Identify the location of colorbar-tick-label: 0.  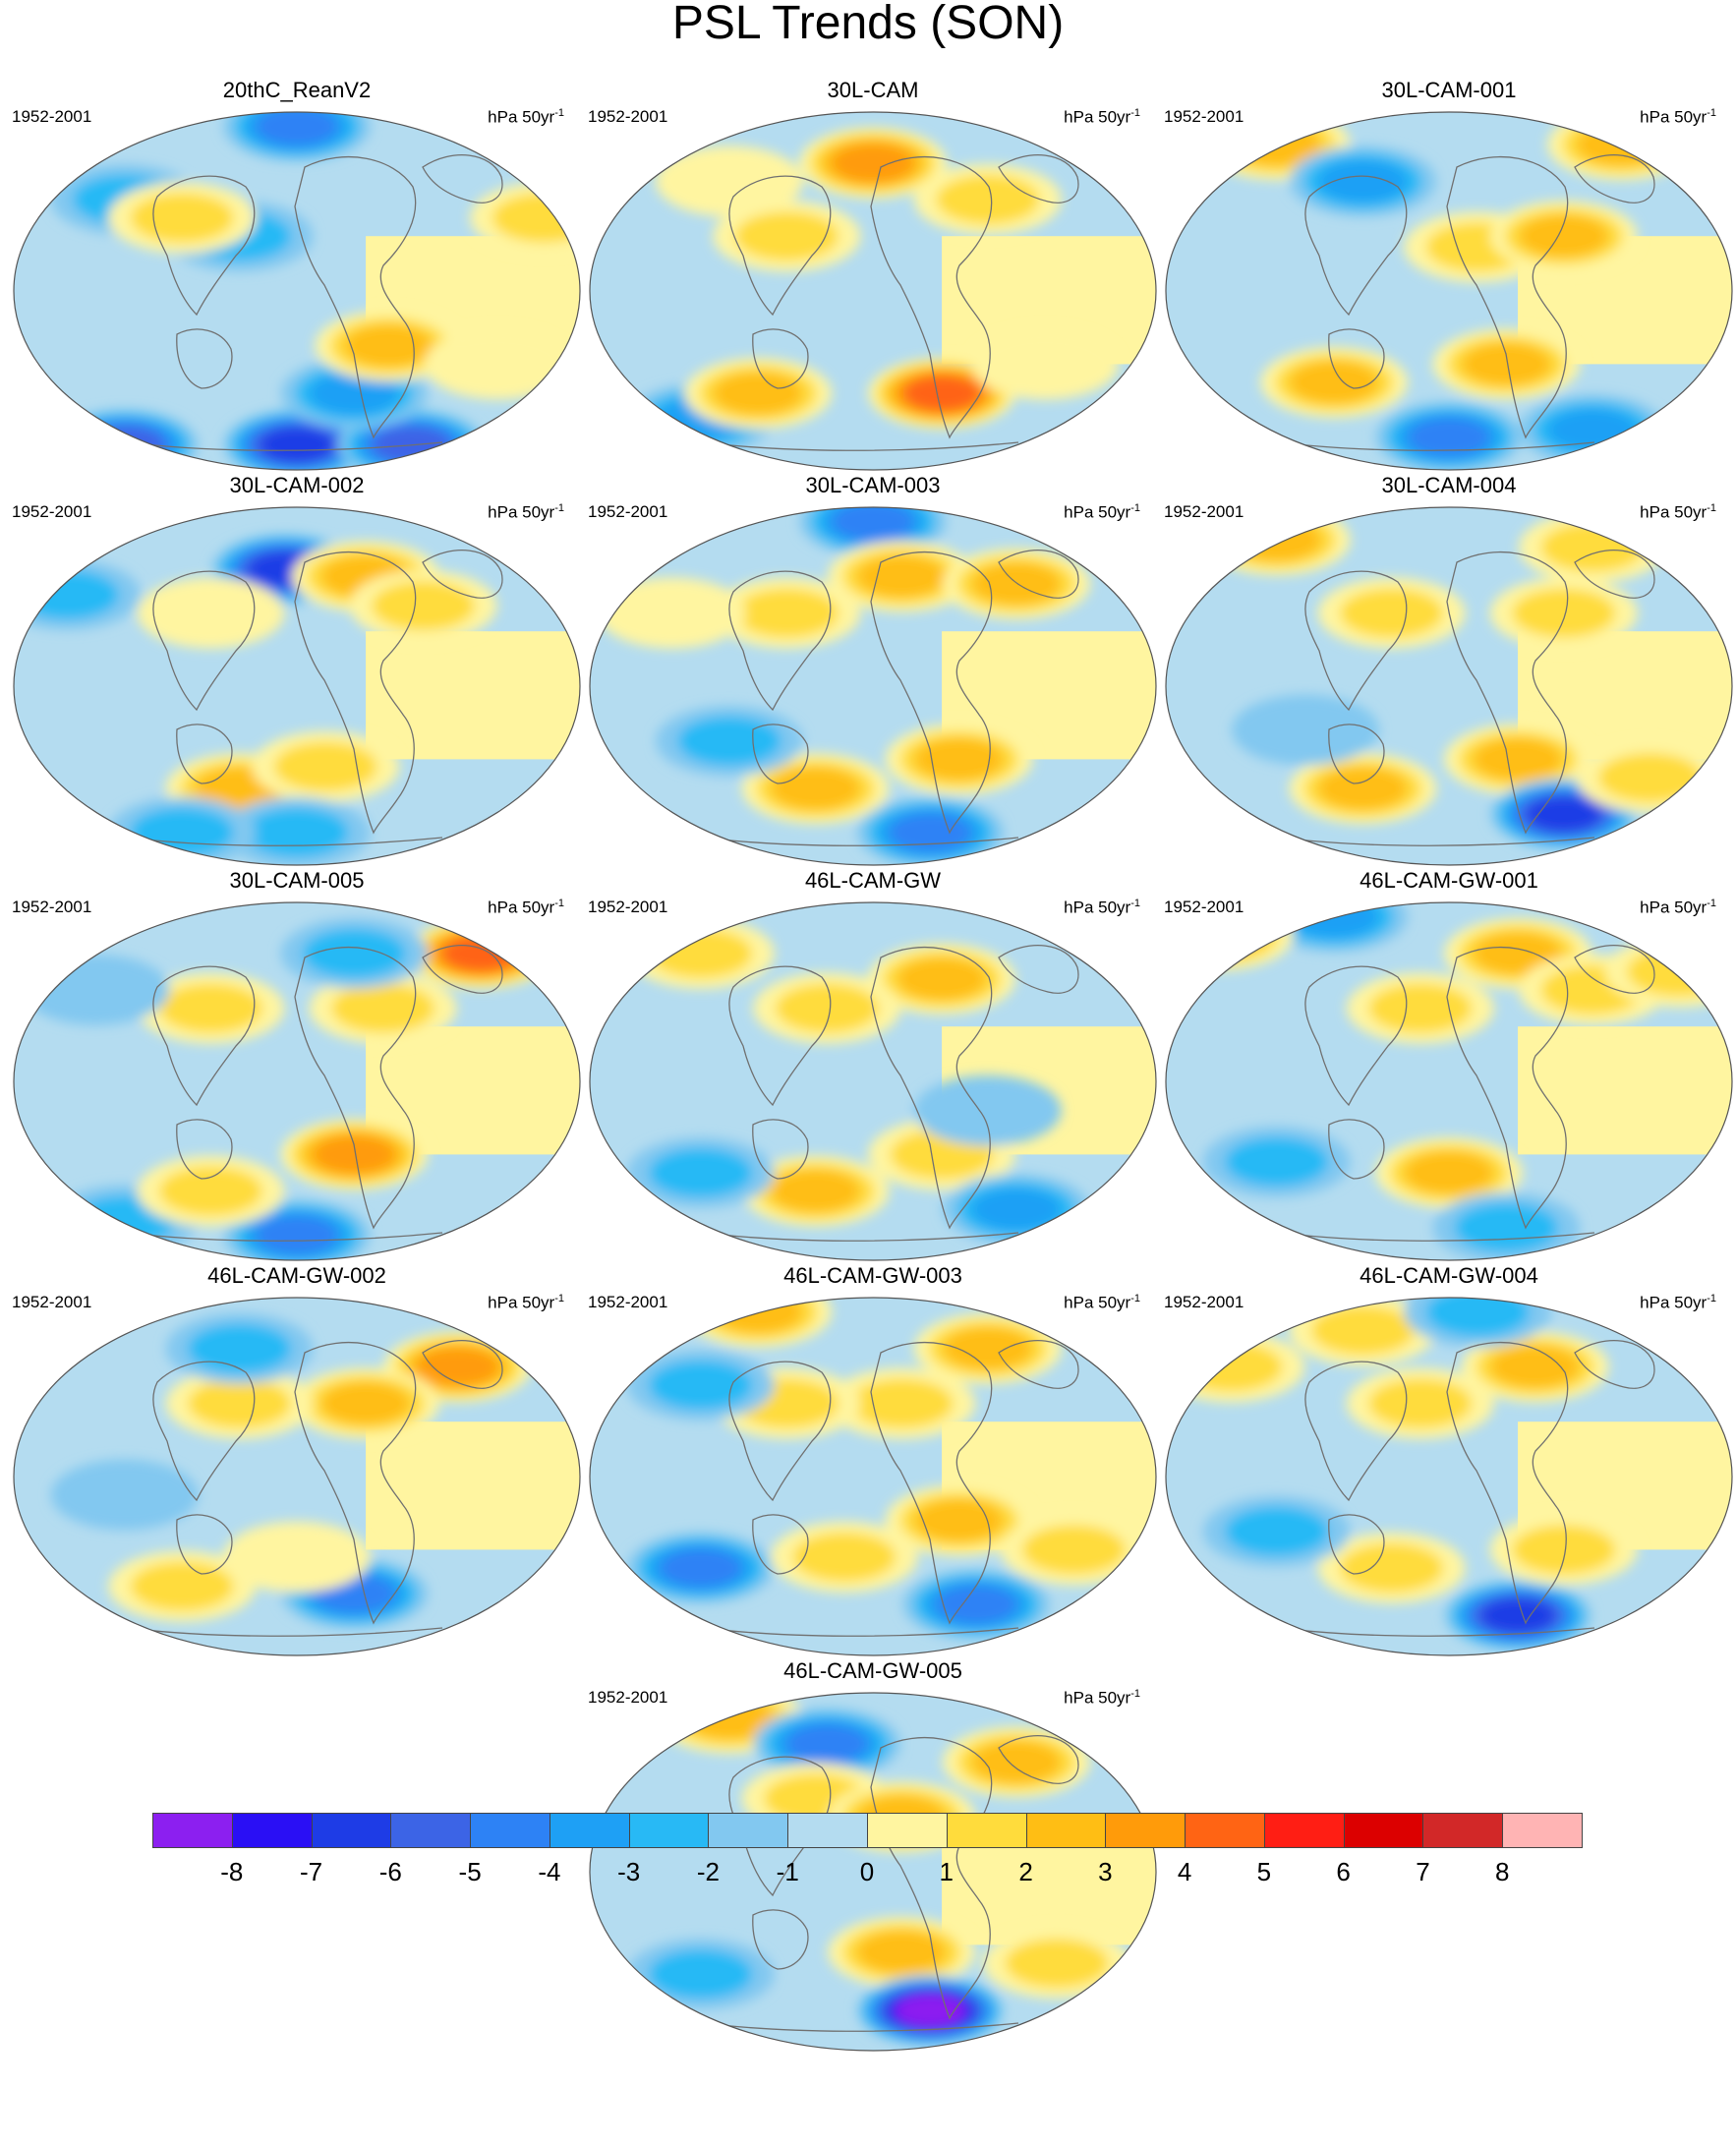
(867, 1871).